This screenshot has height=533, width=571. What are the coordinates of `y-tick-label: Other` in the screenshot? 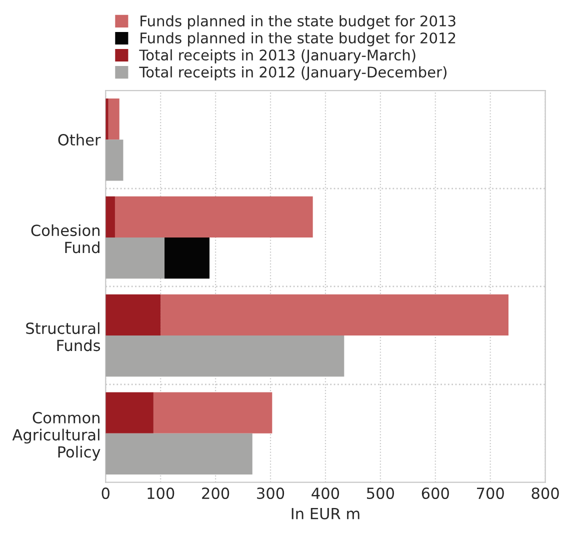 It's located at (79, 140).